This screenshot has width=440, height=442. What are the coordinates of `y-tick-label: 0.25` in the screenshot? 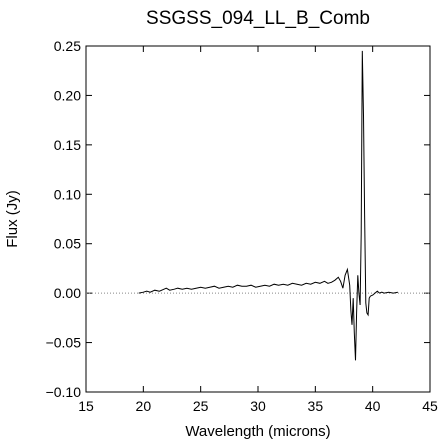 It's located at (67, 46).